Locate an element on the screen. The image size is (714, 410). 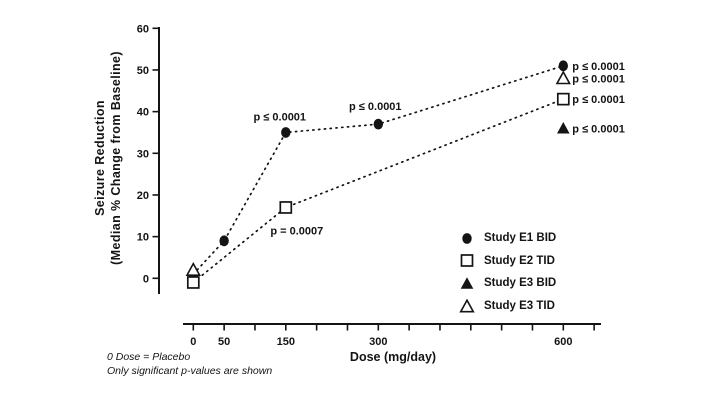
open-triangle-icon is located at coordinates (467, 305).